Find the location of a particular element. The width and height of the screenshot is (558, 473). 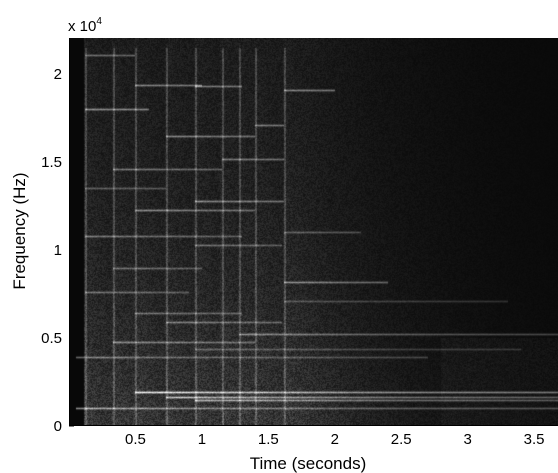

x-tick-label: 1 is located at coordinates (202, 439).